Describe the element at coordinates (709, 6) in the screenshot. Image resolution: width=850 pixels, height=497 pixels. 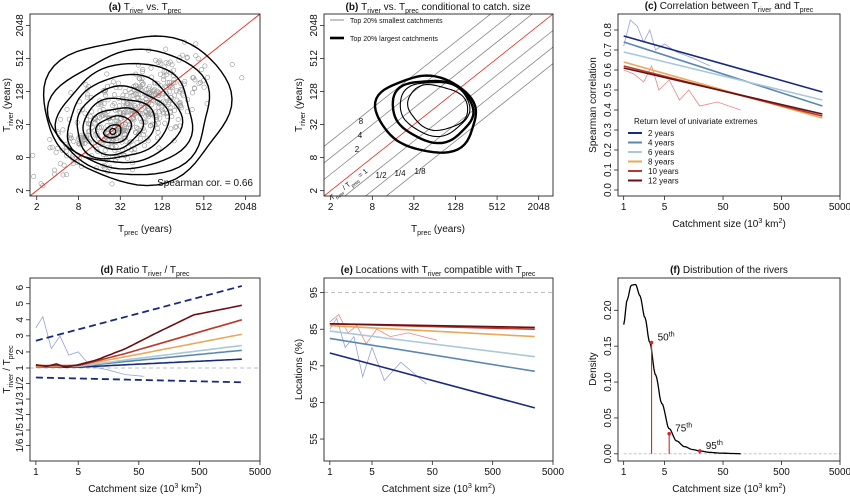
I see `text-span: Correlation between T` at that location.